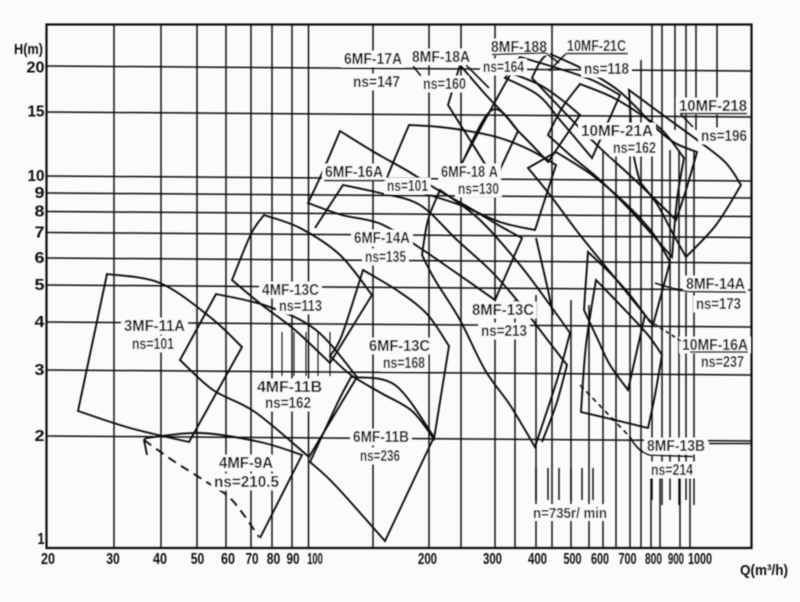  Describe the element at coordinates (160, 559) in the screenshot. I see `svg-text: 40` at that location.